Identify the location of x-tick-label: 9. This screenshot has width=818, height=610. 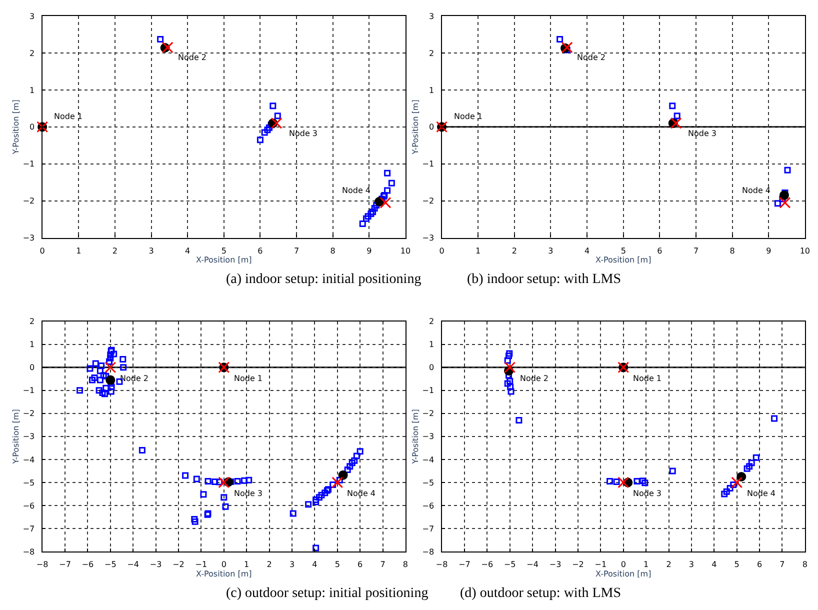
(769, 251).